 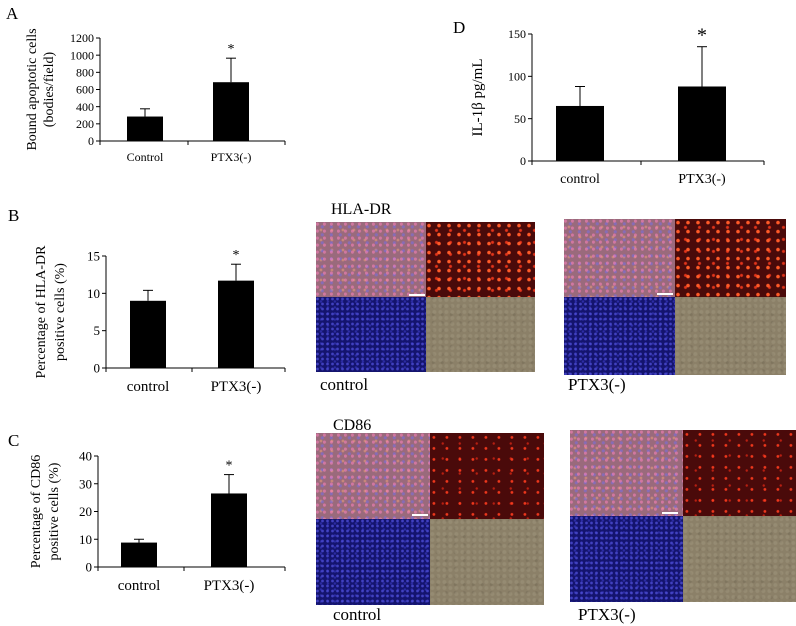 I want to click on y-tick-label: 20, so click(x=85, y=511).